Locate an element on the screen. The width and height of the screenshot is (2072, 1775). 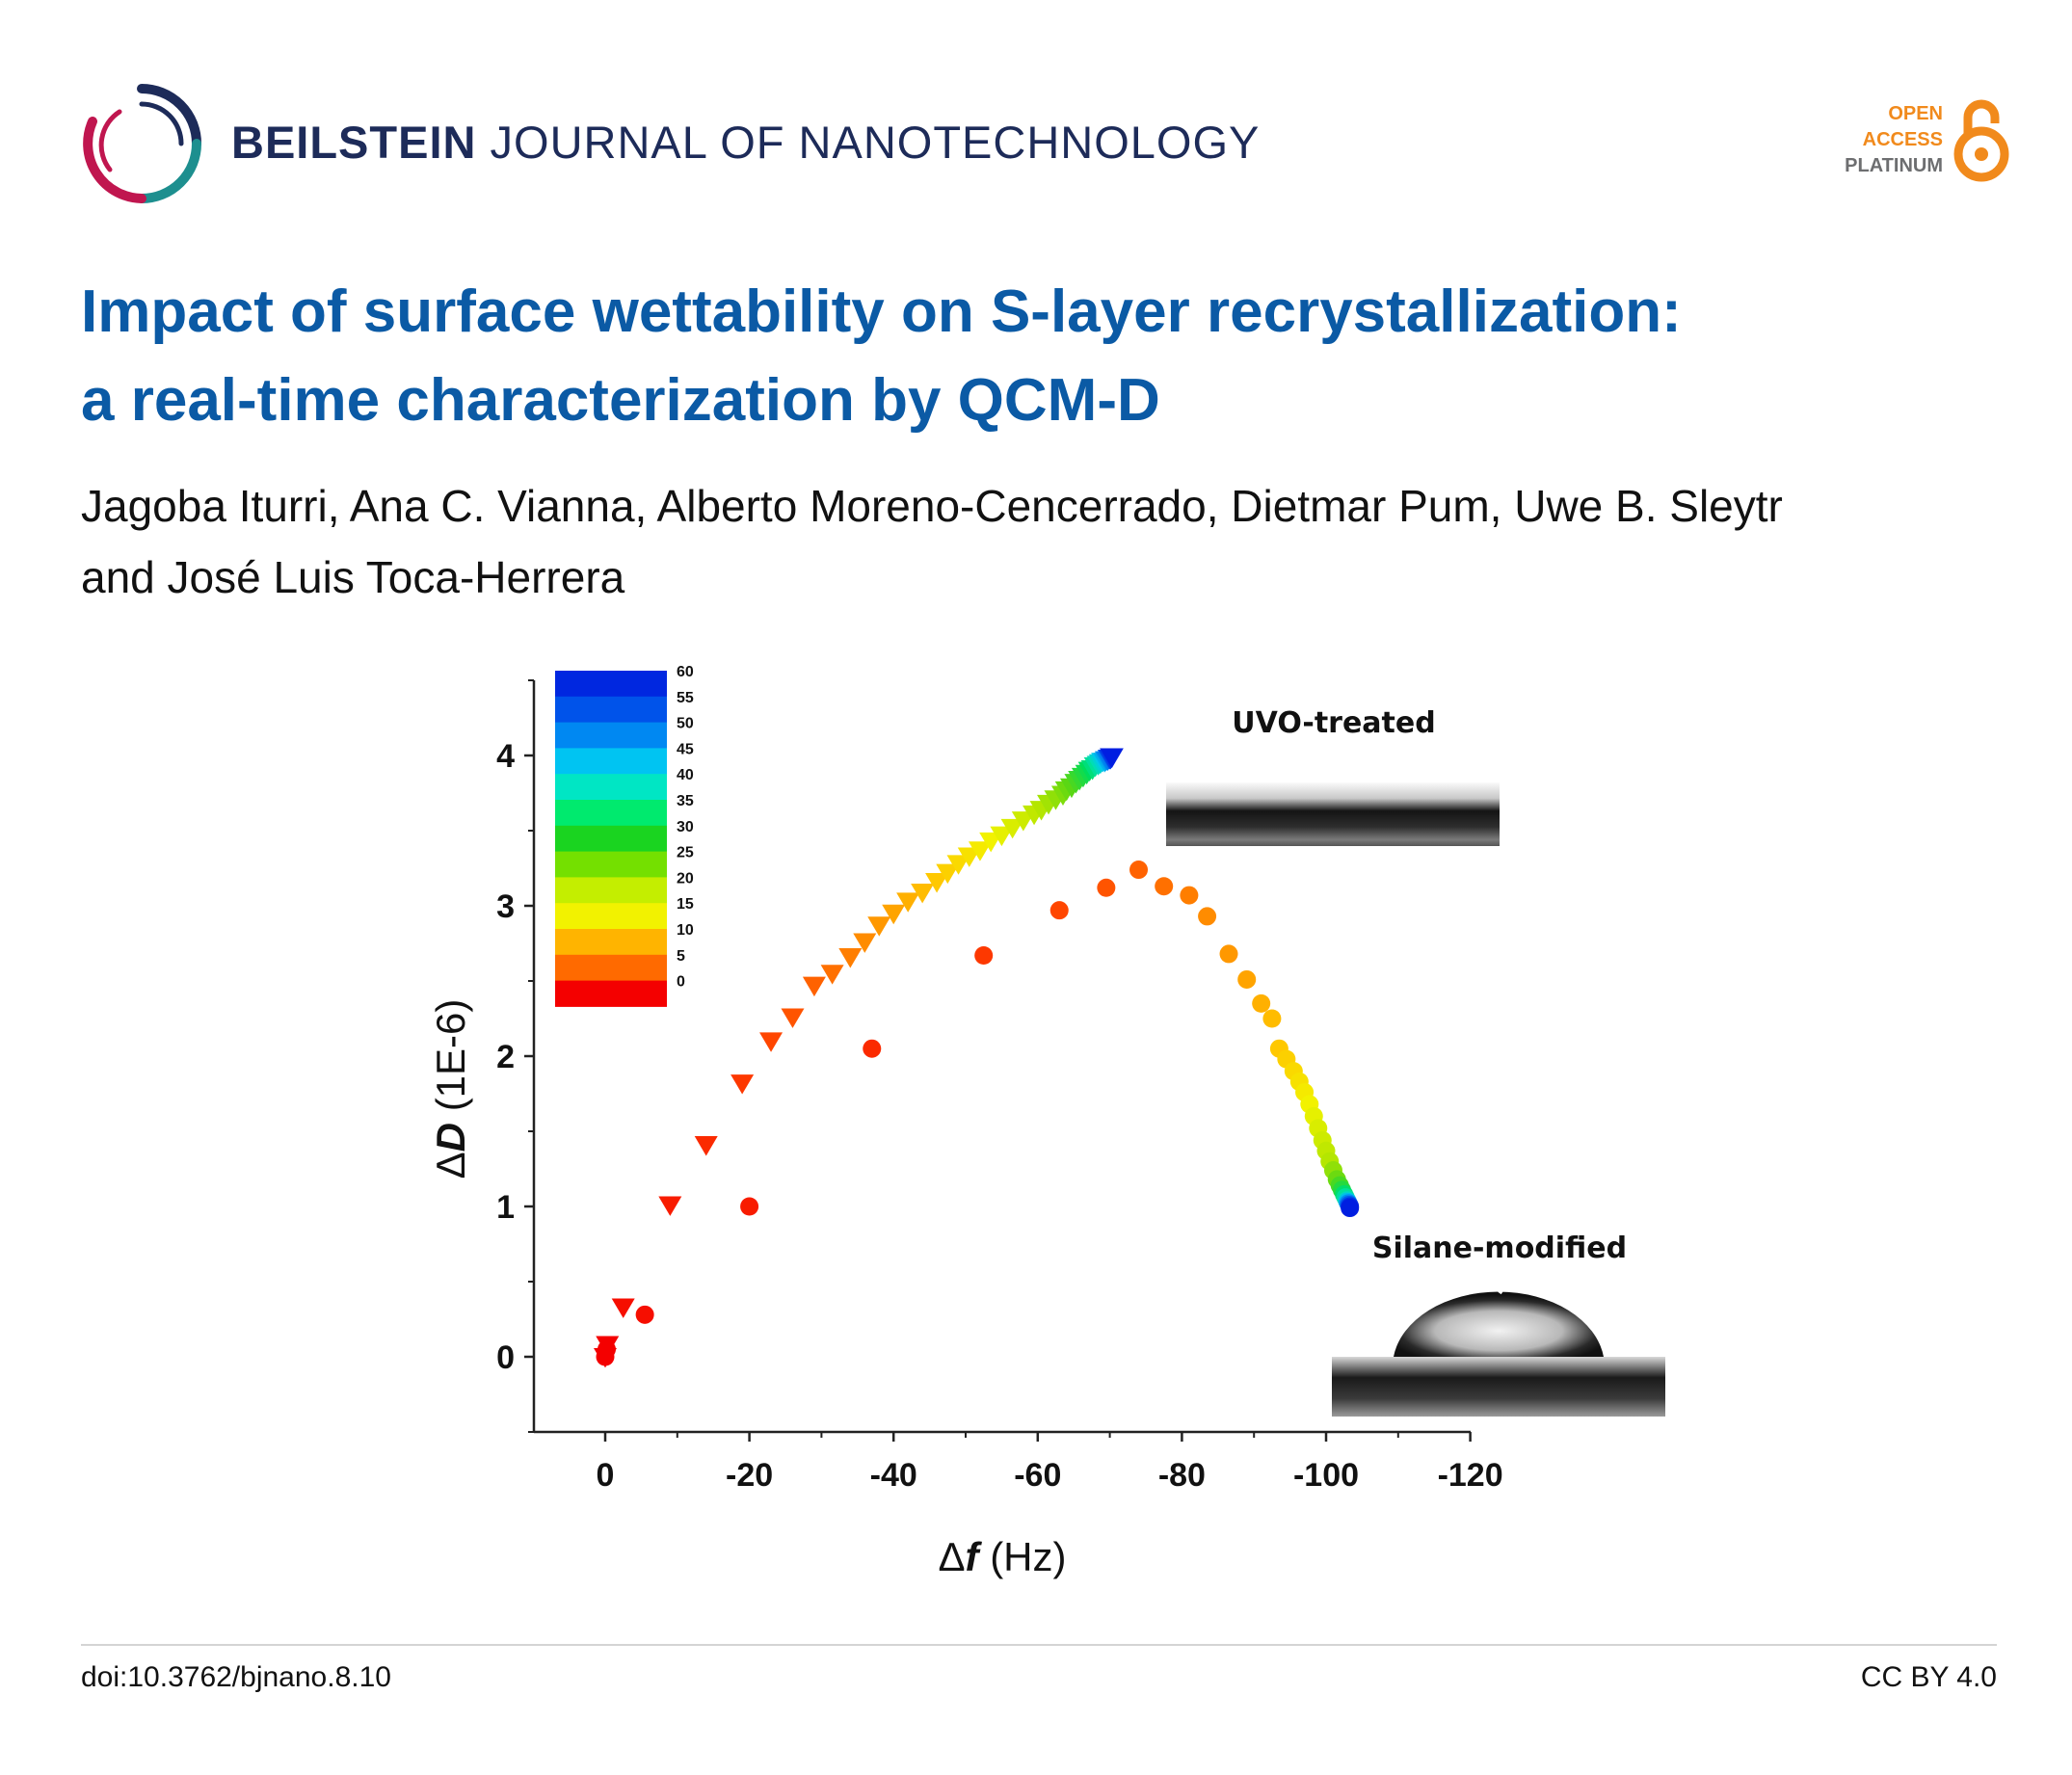
y-tick-label: 4 is located at coordinates (505, 756).